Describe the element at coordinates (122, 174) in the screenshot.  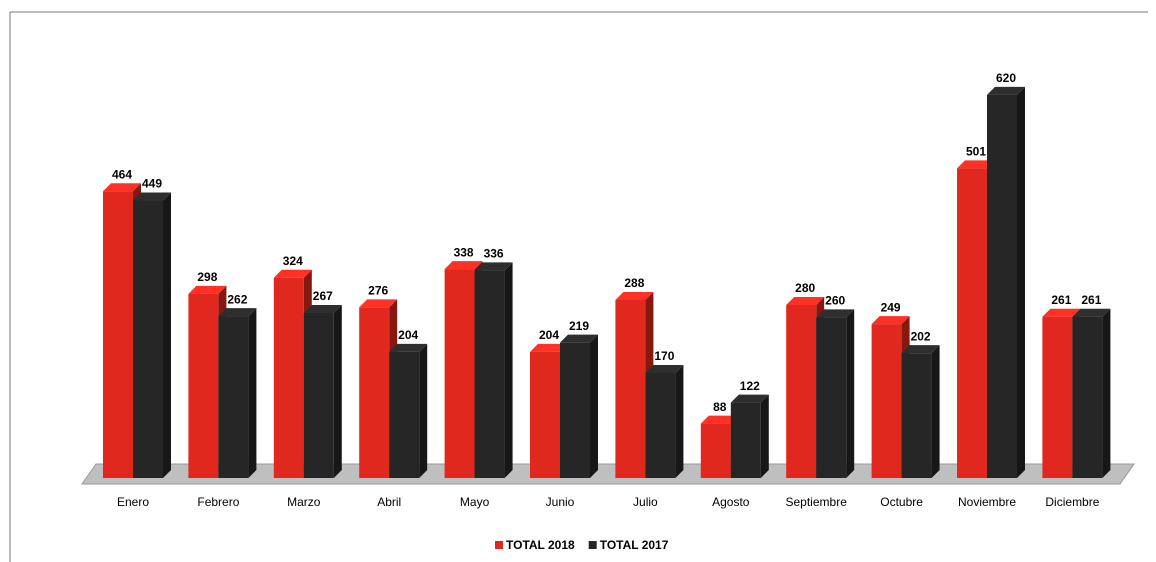
I see `data-label: 464` at that location.